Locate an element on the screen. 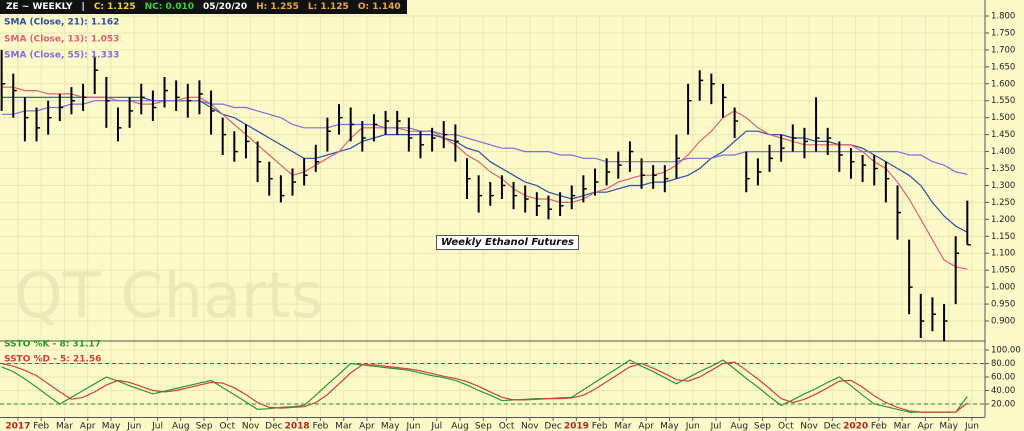 The image size is (1024, 431). y-tick-label: 1.150 is located at coordinates (1003, 237).